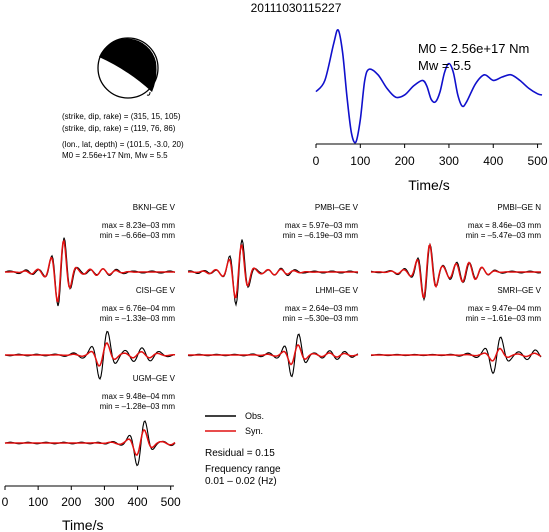 The height and width of the screenshot is (532, 549). Describe the element at coordinates (360, 161) in the screenshot. I see `stf-x-tick-label: 100` at that location.